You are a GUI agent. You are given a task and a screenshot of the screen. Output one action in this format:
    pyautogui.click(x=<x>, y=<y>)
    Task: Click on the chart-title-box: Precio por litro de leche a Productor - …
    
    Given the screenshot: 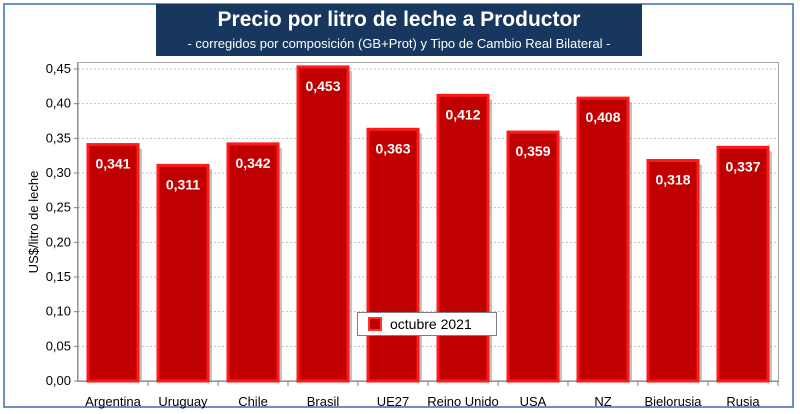 What is the action you would take?
    pyautogui.click(x=399, y=30)
    